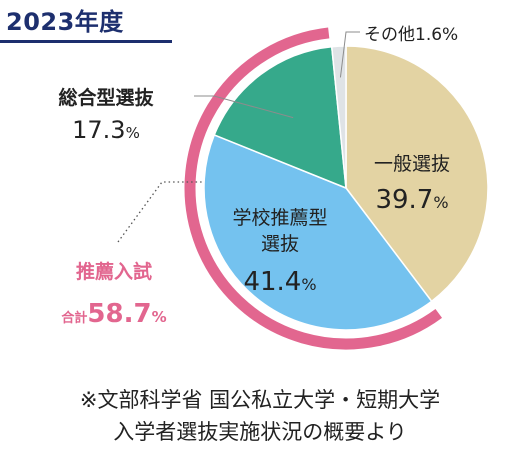 This screenshot has width=520, height=455. What do you see at coordinates (114, 271) in the screenshot?
I see `group-label: 推薦入試` at bounding box center [114, 271].